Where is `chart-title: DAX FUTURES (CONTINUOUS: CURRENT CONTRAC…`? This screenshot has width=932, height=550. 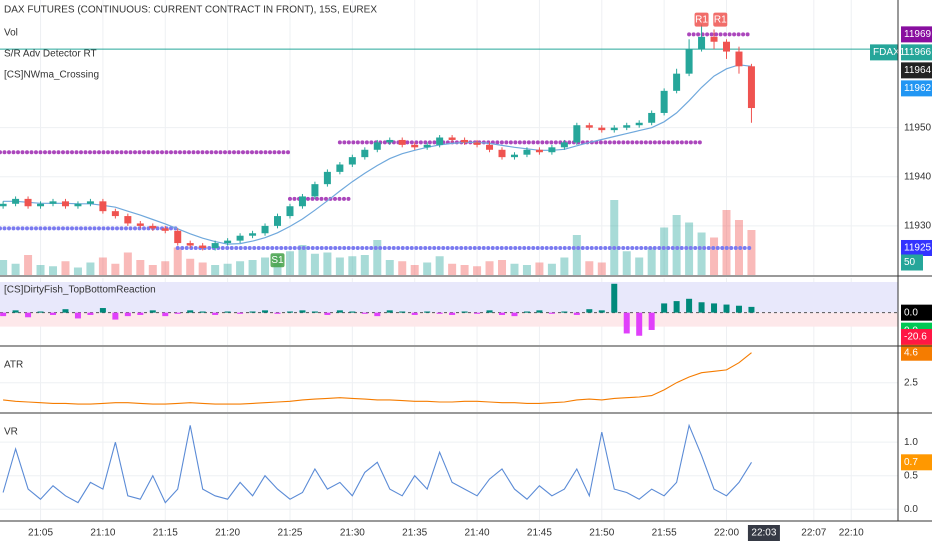 chart-title: DAX FUTURES (CONTINUOUS: CURRENT CONTRAC… is located at coordinates (190, 10).